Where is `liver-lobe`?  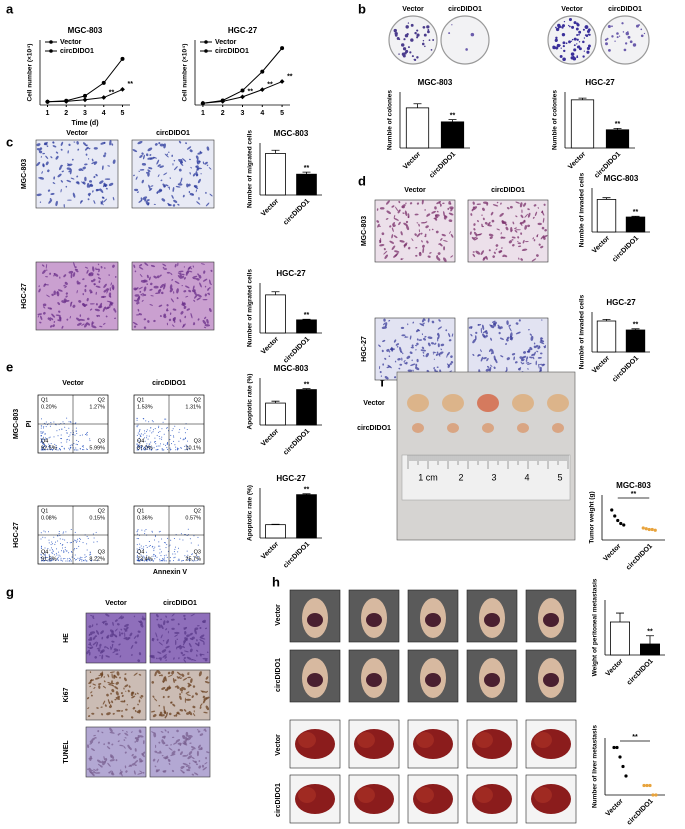
liver-lobe is located at coordinates (366, 740).